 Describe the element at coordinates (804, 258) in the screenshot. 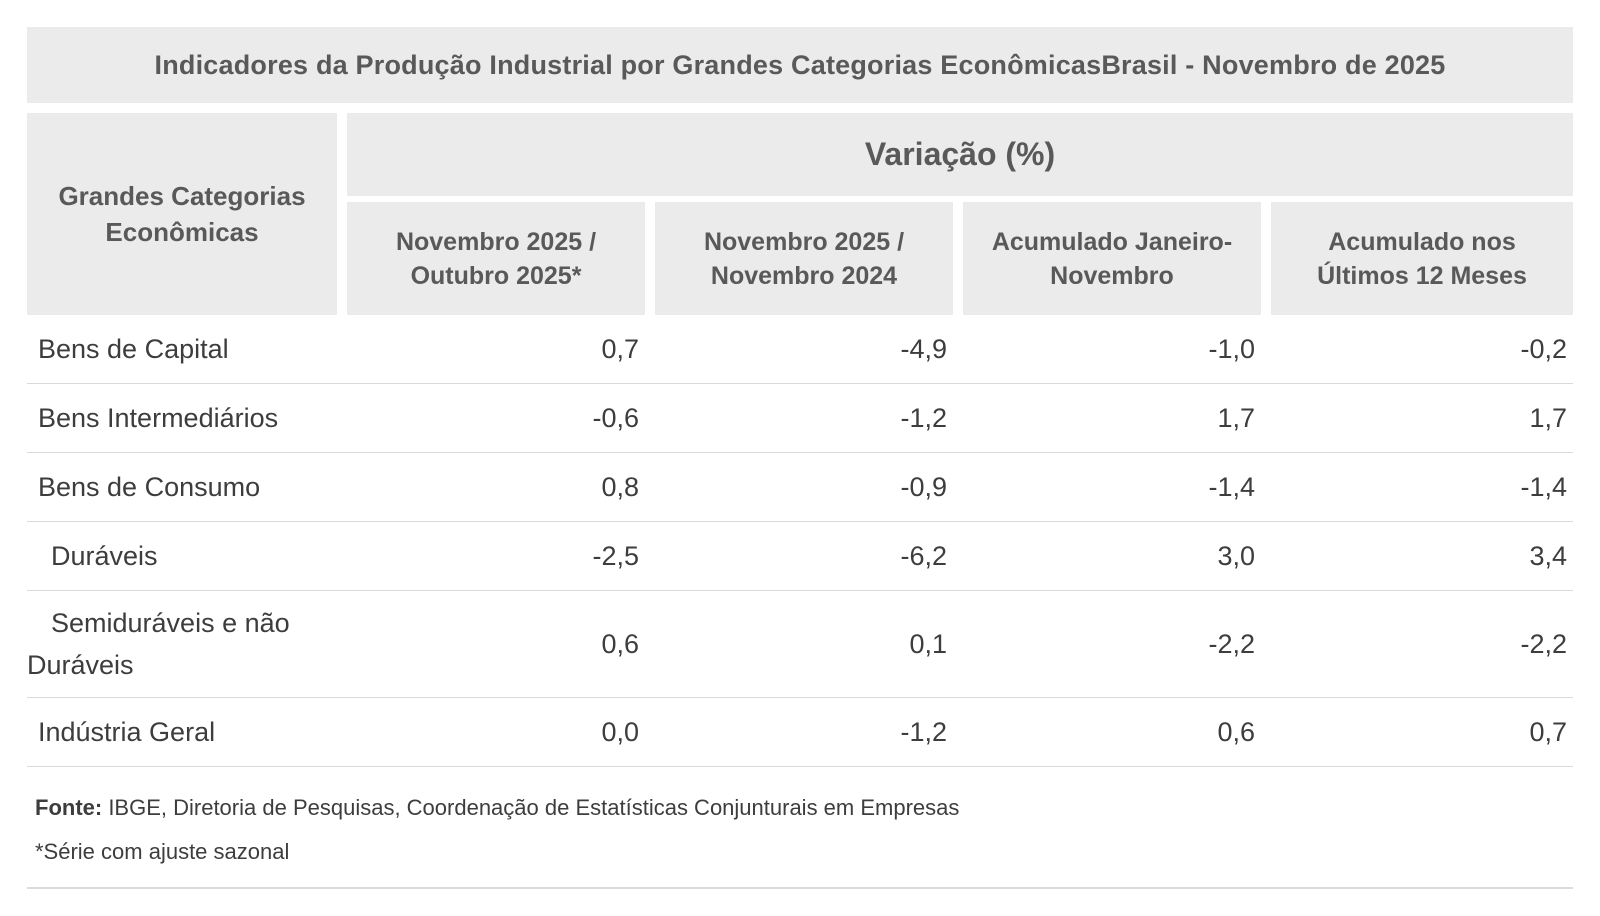

I see `column-header-year-over-year: Novembro 2025 / Novembro 2024` at that location.